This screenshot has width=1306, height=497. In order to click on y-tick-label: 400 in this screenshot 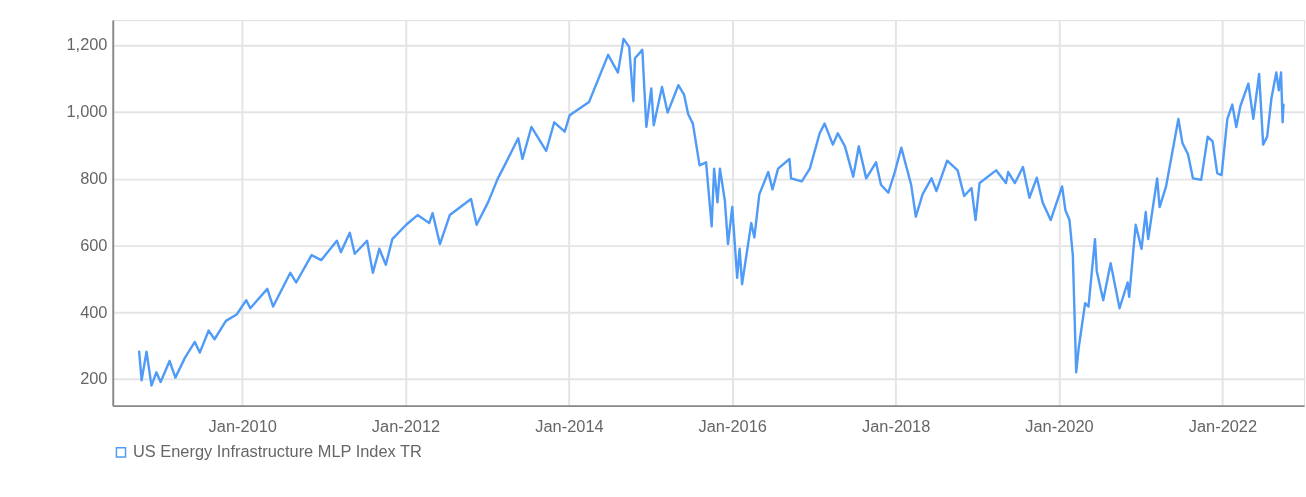, I will do `click(94, 311)`.